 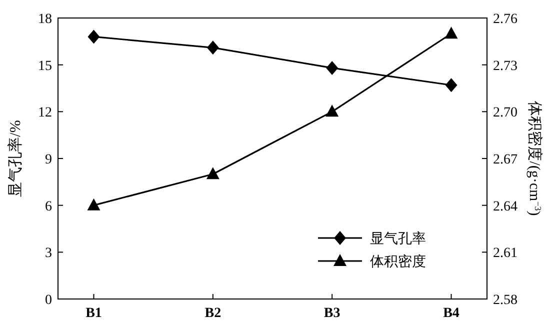 I want to click on legend-label: 体积密度, so click(x=398, y=262).